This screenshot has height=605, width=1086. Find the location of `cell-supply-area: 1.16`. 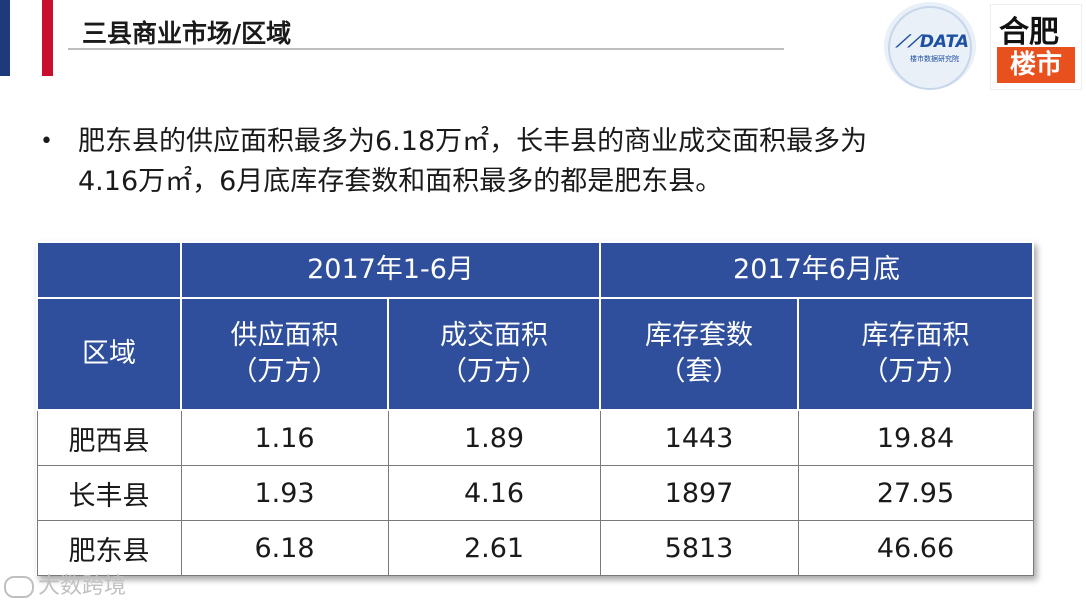

cell-supply-area: 1.16 is located at coordinates (284, 437).